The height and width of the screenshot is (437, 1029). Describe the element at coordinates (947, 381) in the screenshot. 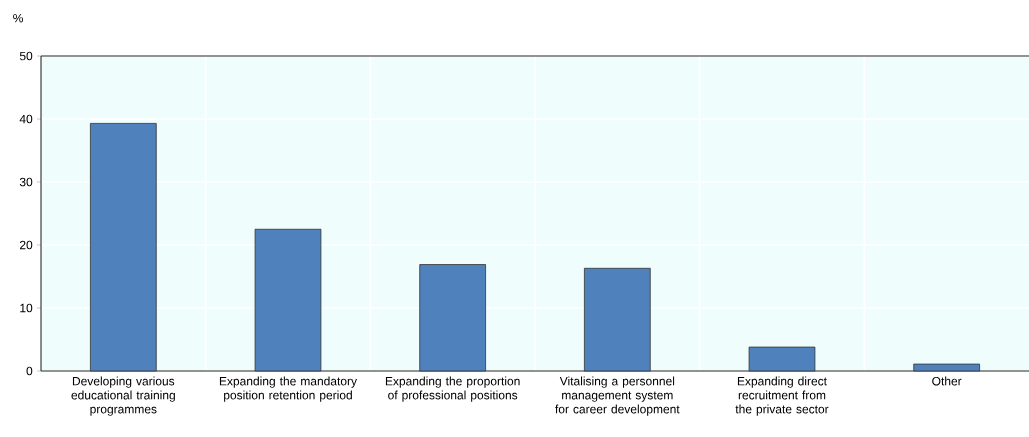

I see `x-tick-label: Other` at that location.